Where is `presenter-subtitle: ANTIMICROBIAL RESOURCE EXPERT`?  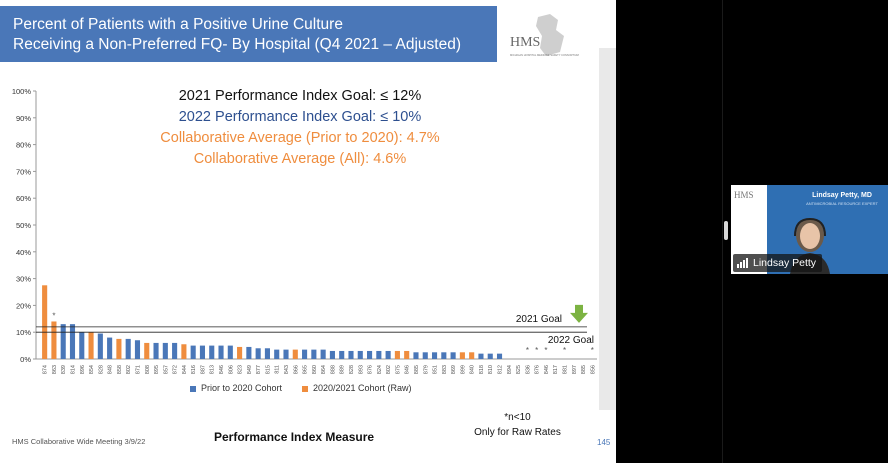
presenter-subtitle: ANTIMICROBIAL RESOURCE EXPERT is located at coordinates (842, 203).